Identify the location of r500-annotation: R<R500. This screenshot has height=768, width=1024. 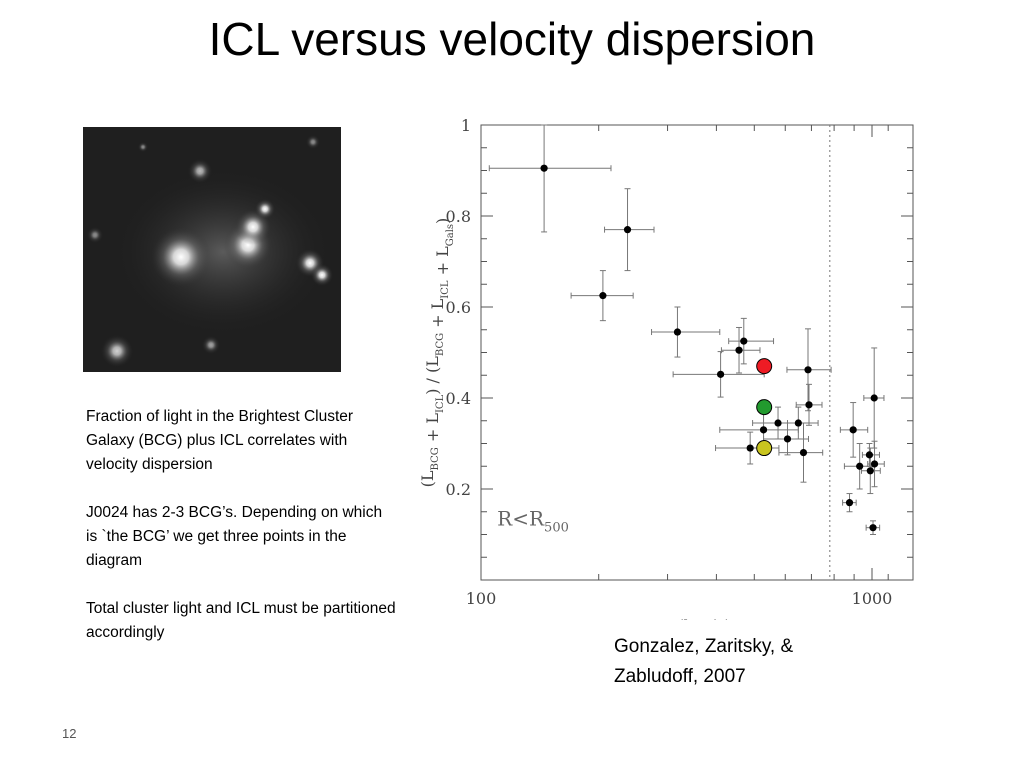
(533, 520).